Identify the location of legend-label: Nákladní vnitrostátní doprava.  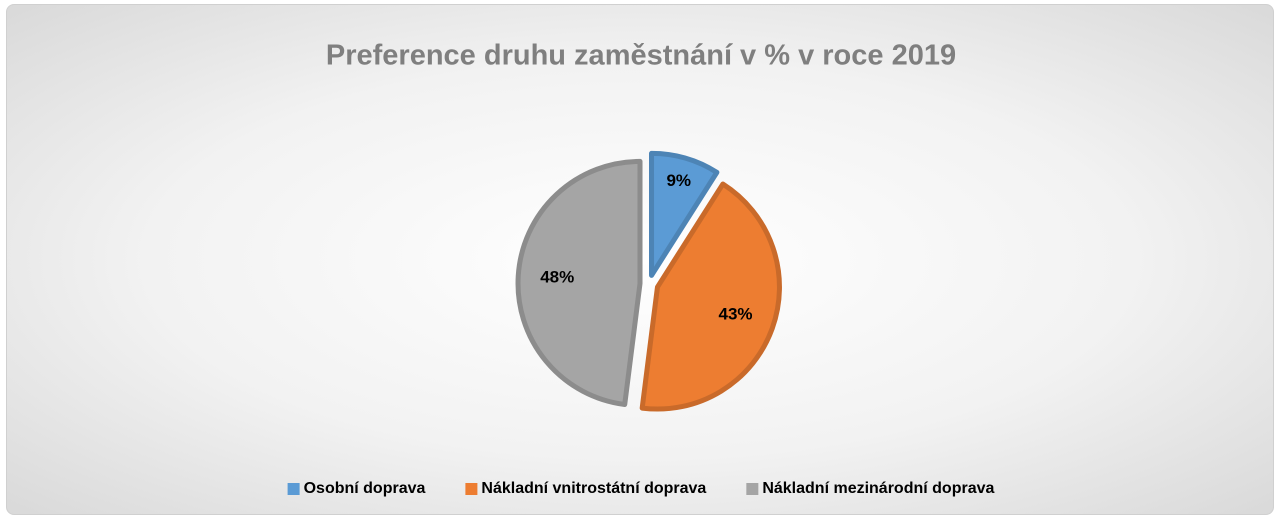
(593, 488).